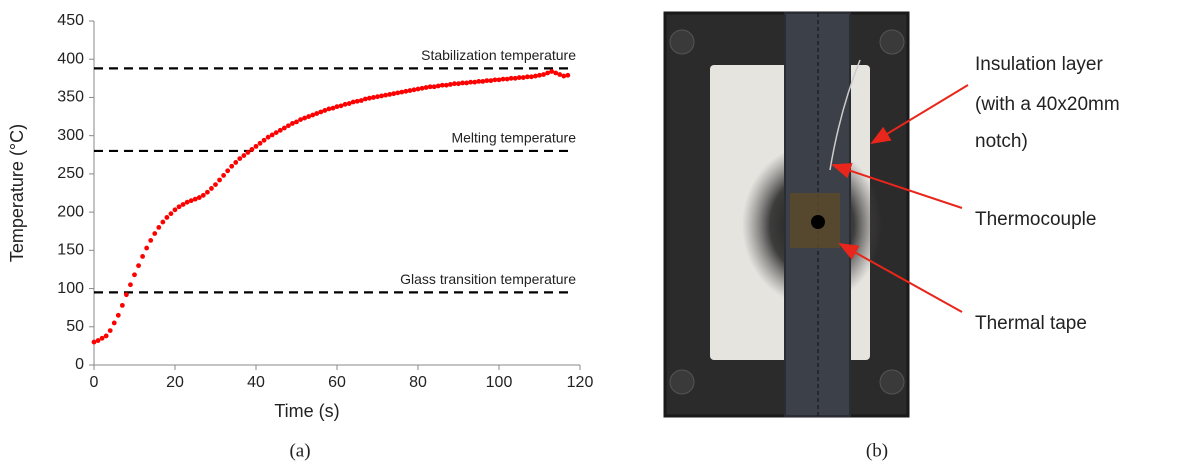  What do you see at coordinates (499, 382) in the screenshot?
I see `x-tick-label: 100` at bounding box center [499, 382].